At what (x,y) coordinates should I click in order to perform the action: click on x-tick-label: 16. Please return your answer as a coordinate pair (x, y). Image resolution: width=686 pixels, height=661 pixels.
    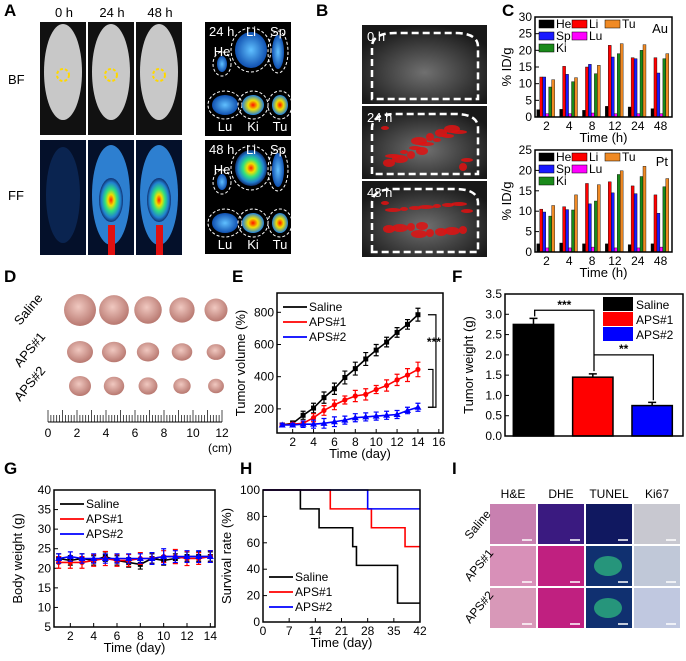
    Looking at the image, I should click on (439, 442).